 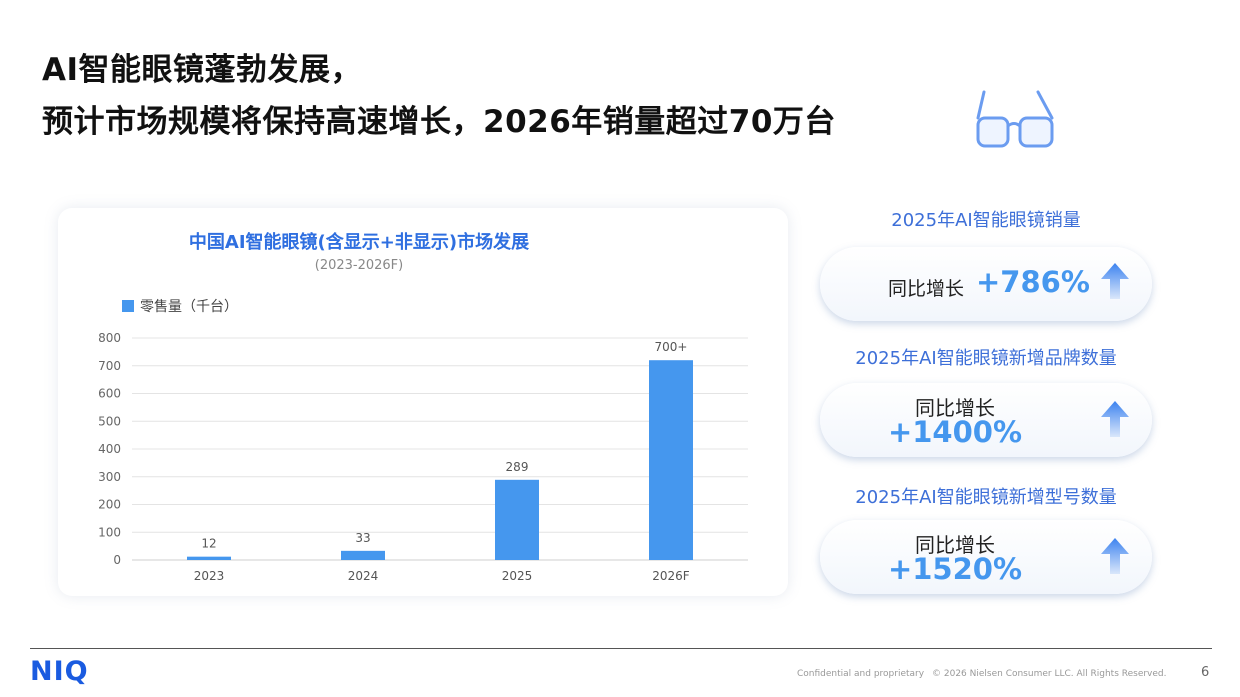 What do you see at coordinates (202, 70) in the screenshot?
I see `page-title-line-1: AI智能眼镜蓬勃发展，` at bounding box center [202, 70].